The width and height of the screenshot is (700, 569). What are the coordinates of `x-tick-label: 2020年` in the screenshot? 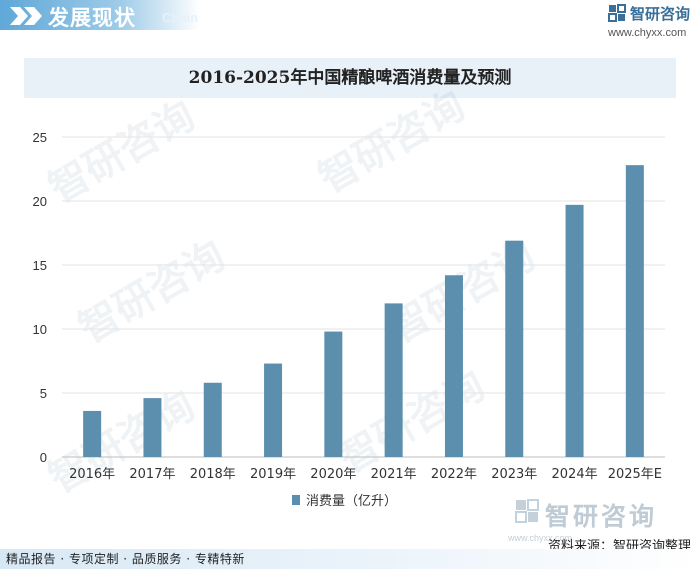 It's located at (333, 474).